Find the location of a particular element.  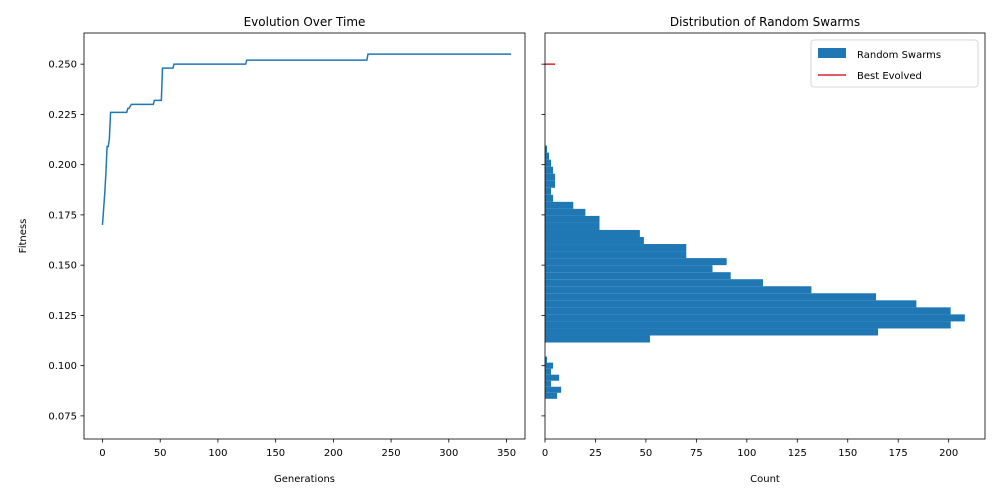

right-x-tick-label: 100 is located at coordinates (746, 453).